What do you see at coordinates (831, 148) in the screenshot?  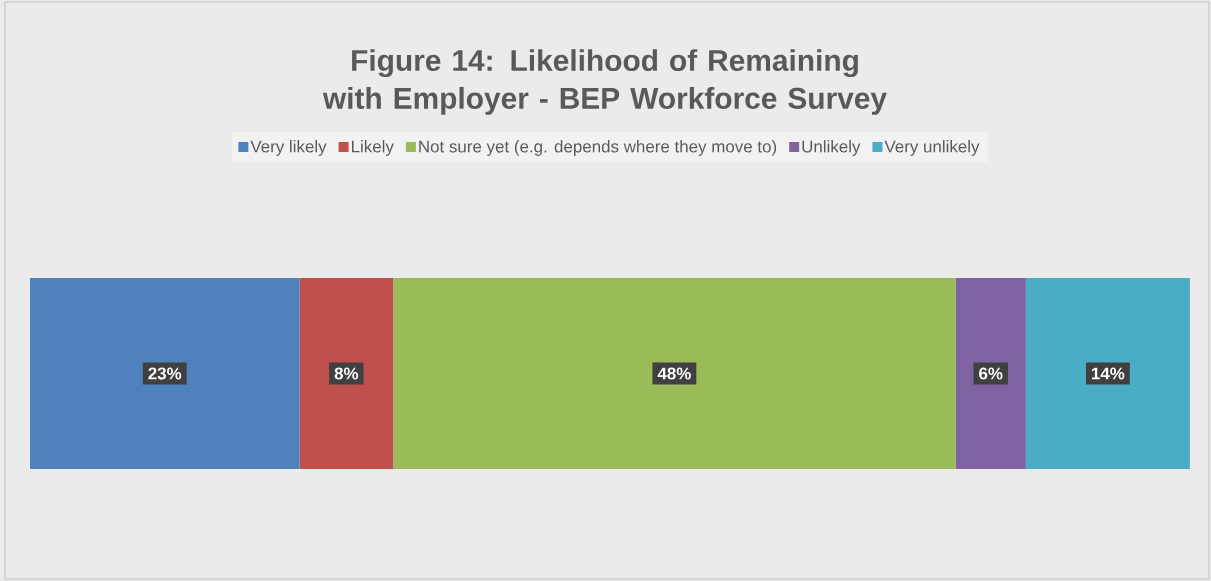 I see `legend-label: Unlikely` at bounding box center [831, 148].